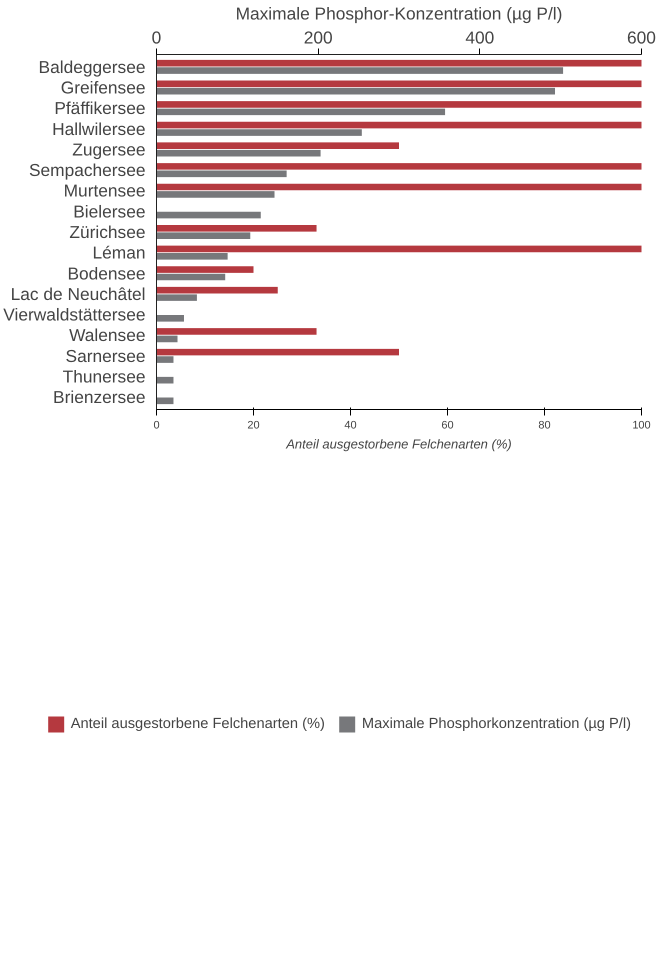  I want to click on x-tick-label: 60, so click(447, 426).